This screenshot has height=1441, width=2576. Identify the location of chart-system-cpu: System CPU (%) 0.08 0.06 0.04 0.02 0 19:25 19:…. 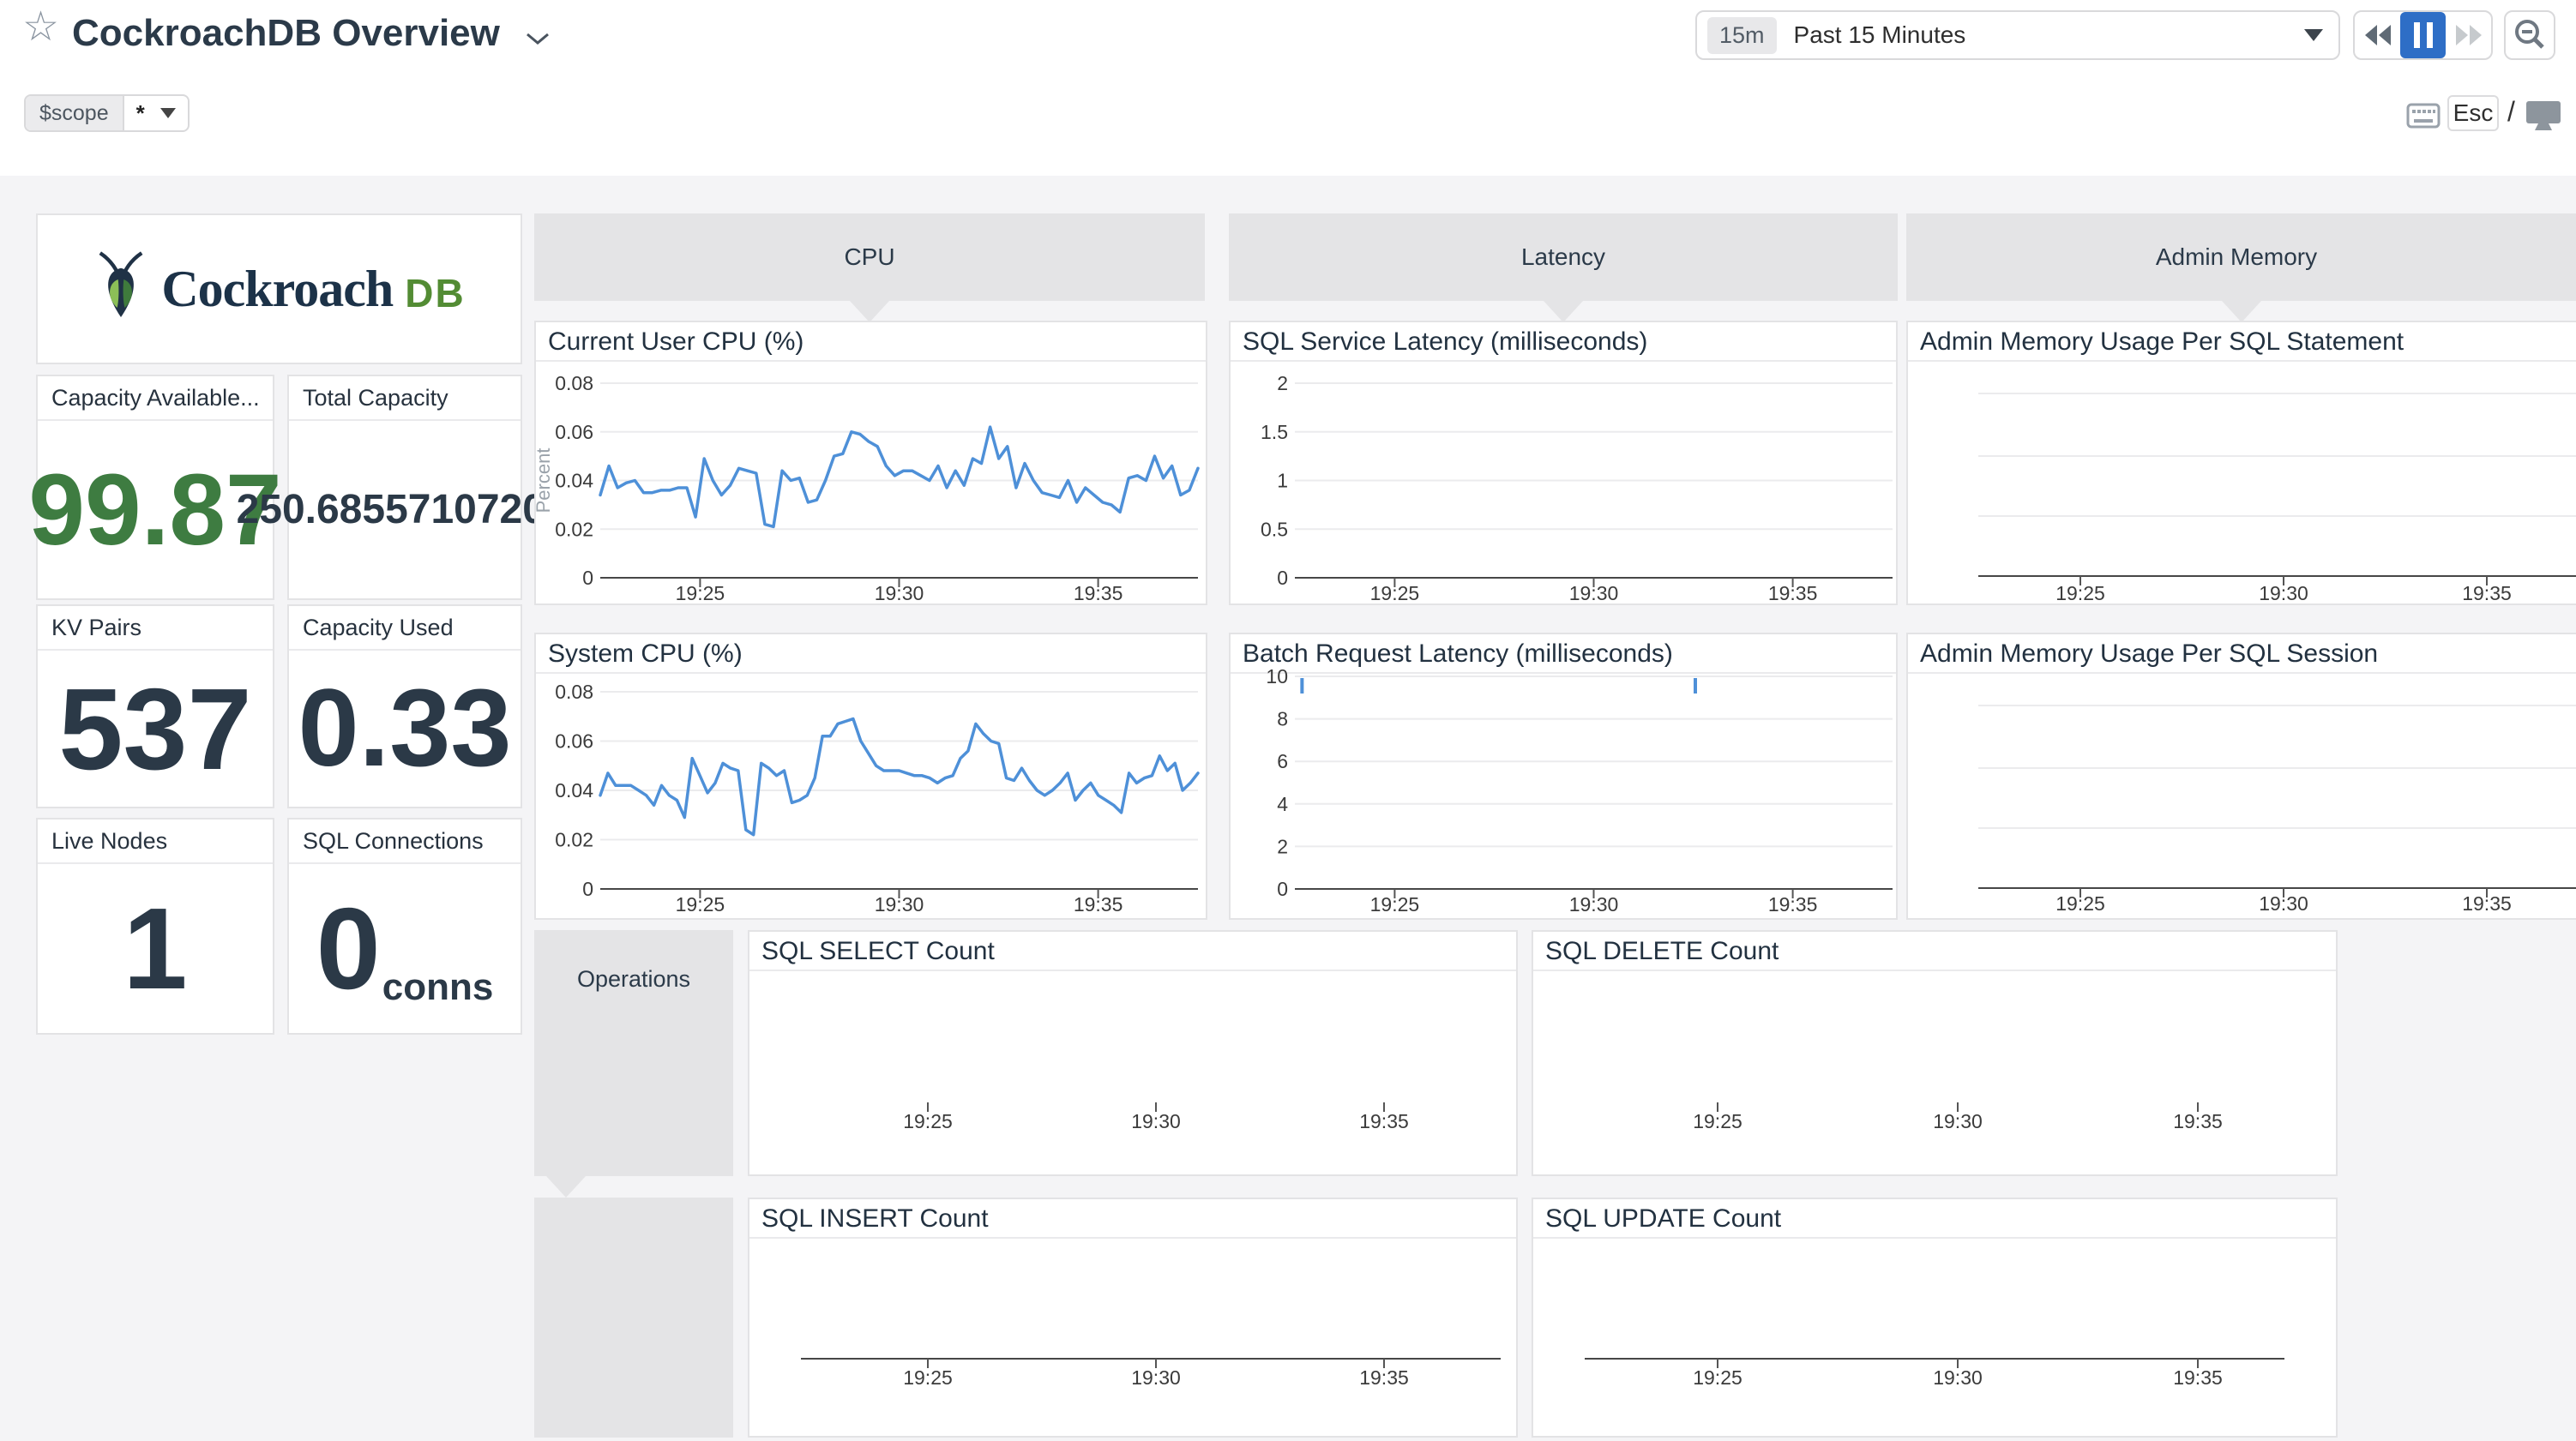
(870, 776).